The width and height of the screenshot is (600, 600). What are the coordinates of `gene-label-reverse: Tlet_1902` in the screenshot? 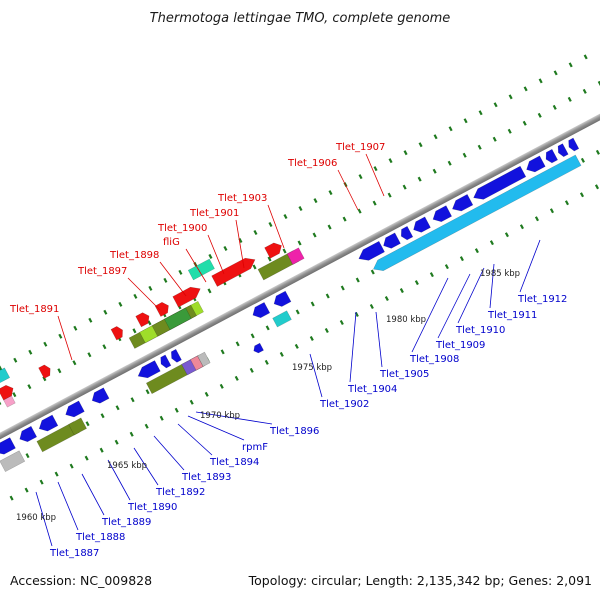 It's located at (344, 404).